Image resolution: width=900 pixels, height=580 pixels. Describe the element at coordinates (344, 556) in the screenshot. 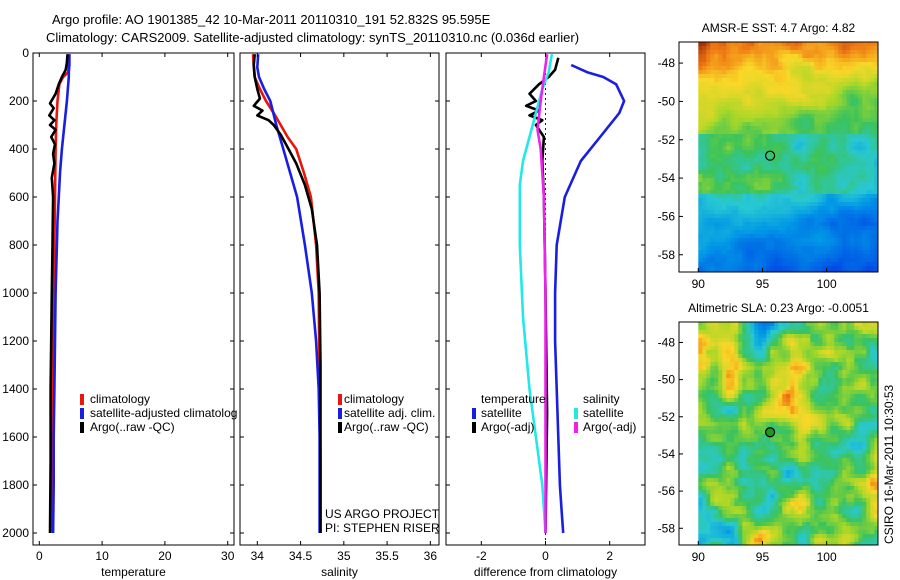

I see `x-tick-label: 35` at that location.